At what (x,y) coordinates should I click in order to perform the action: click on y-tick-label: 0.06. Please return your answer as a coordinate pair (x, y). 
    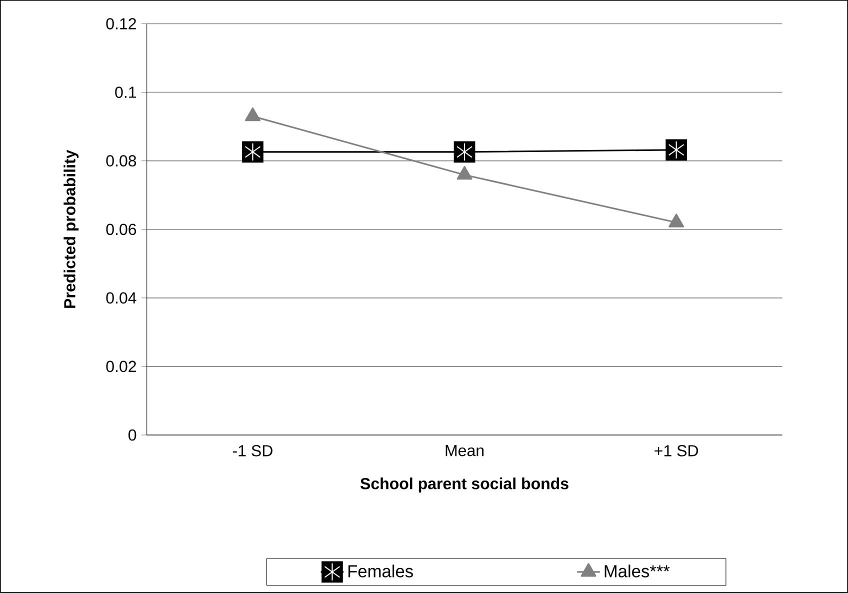
    Looking at the image, I should click on (121, 230).